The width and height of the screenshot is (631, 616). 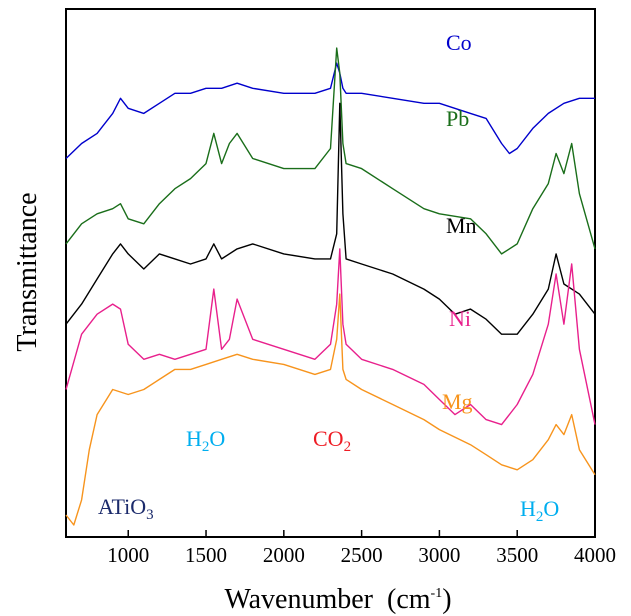 What do you see at coordinates (457, 118) in the screenshot?
I see `series-label-pb: Pb` at bounding box center [457, 118].